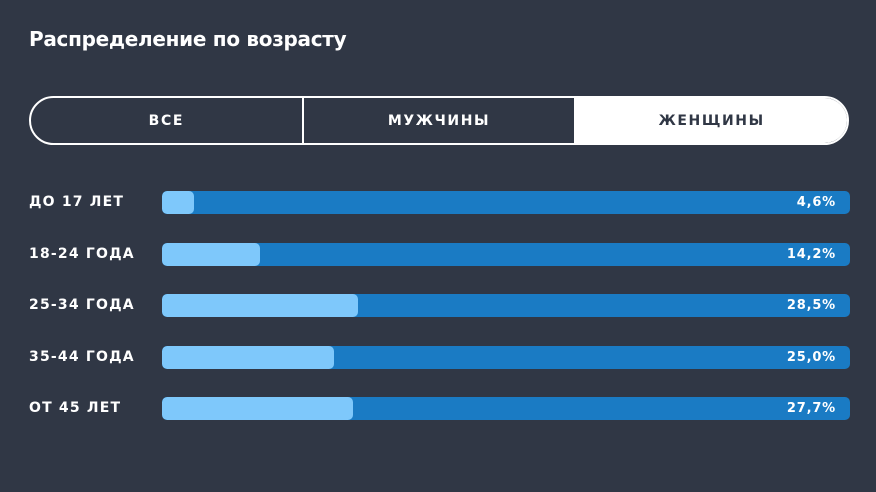  What do you see at coordinates (506, 305) in the screenshot?
I see `progress-bar: 28,5%` at bounding box center [506, 305].